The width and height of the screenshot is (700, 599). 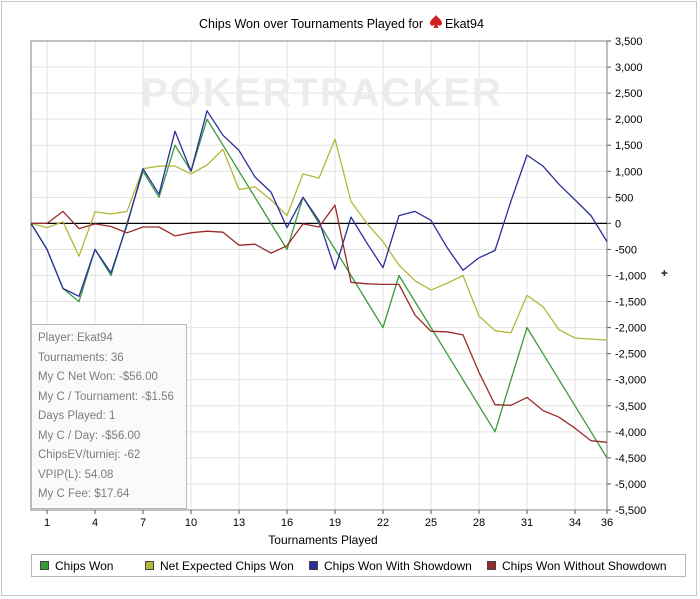 I want to click on legend-label: Chips Won With Showdown, so click(x=398, y=565).